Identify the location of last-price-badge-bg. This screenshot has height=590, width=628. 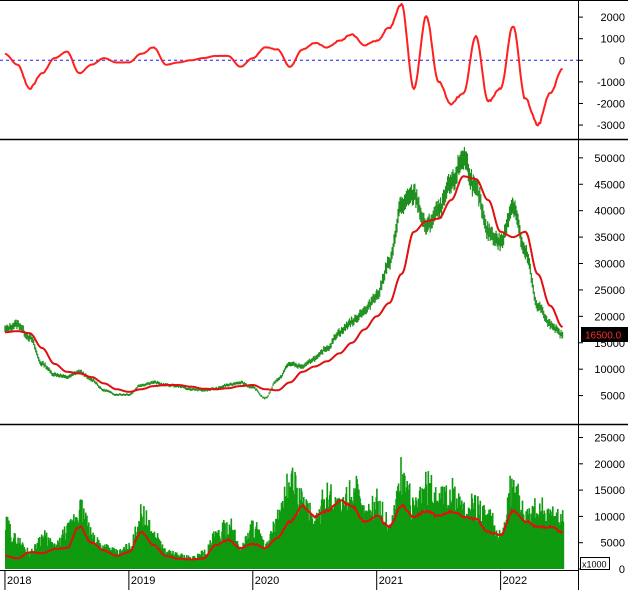
(604, 334).